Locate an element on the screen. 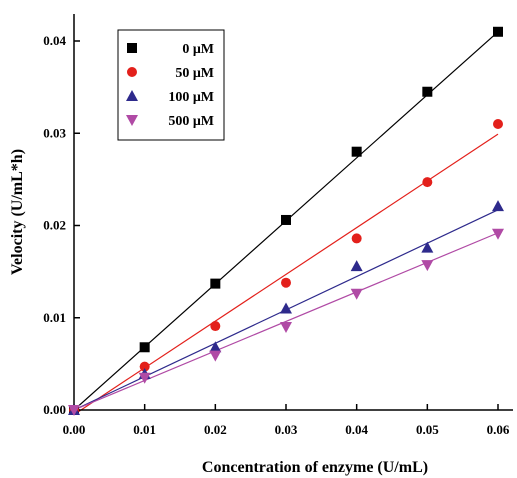 The width and height of the screenshot is (517, 478). legend-label-3: 500 μM is located at coordinates (191, 121).